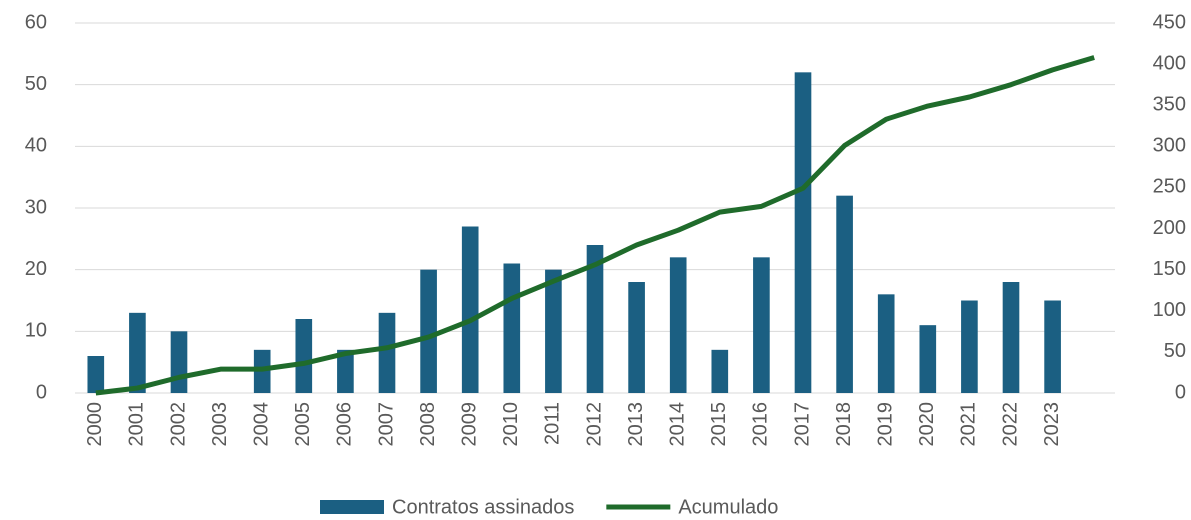 The width and height of the screenshot is (1191, 520). I want to click on x-tick-label: 2017, so click(802, 424).